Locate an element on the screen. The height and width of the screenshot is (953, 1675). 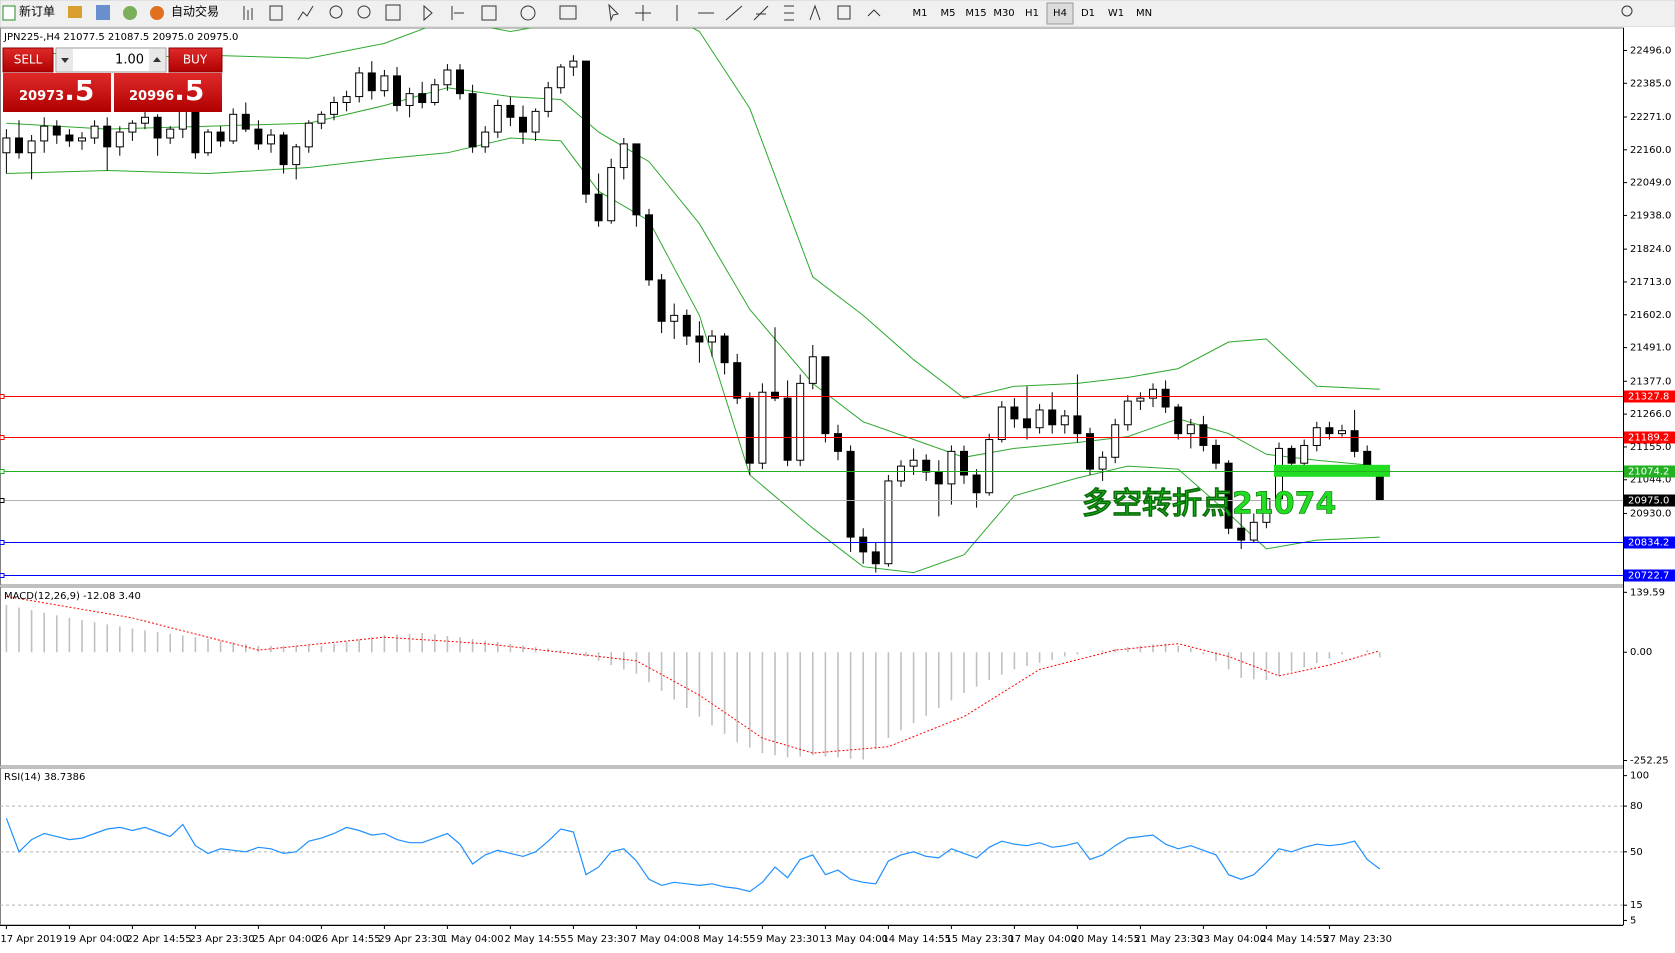
text-icon is located at coordinates (815, 12).